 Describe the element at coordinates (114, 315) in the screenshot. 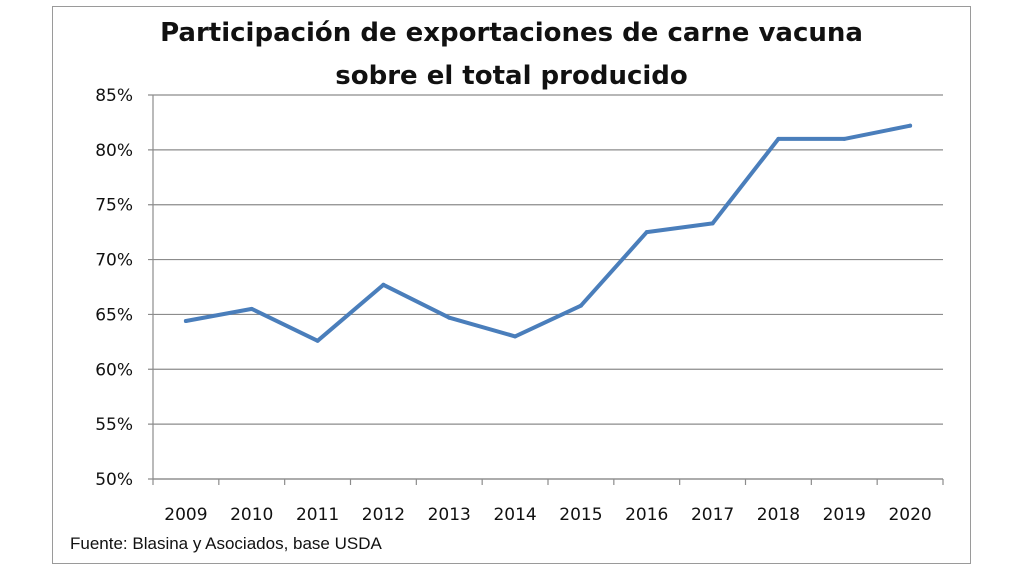

I see `y-tick-label: 65%` at that location.